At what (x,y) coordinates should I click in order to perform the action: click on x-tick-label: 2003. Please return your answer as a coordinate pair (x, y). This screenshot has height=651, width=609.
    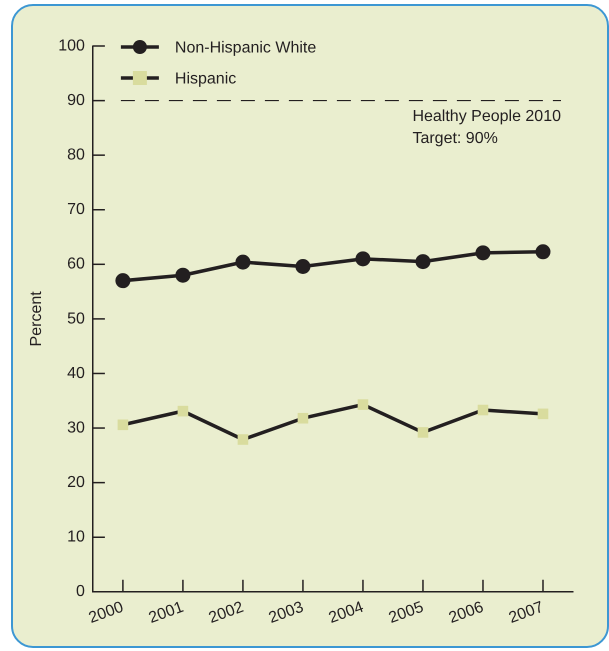
    Looking at the image, I should click on (286, 612).